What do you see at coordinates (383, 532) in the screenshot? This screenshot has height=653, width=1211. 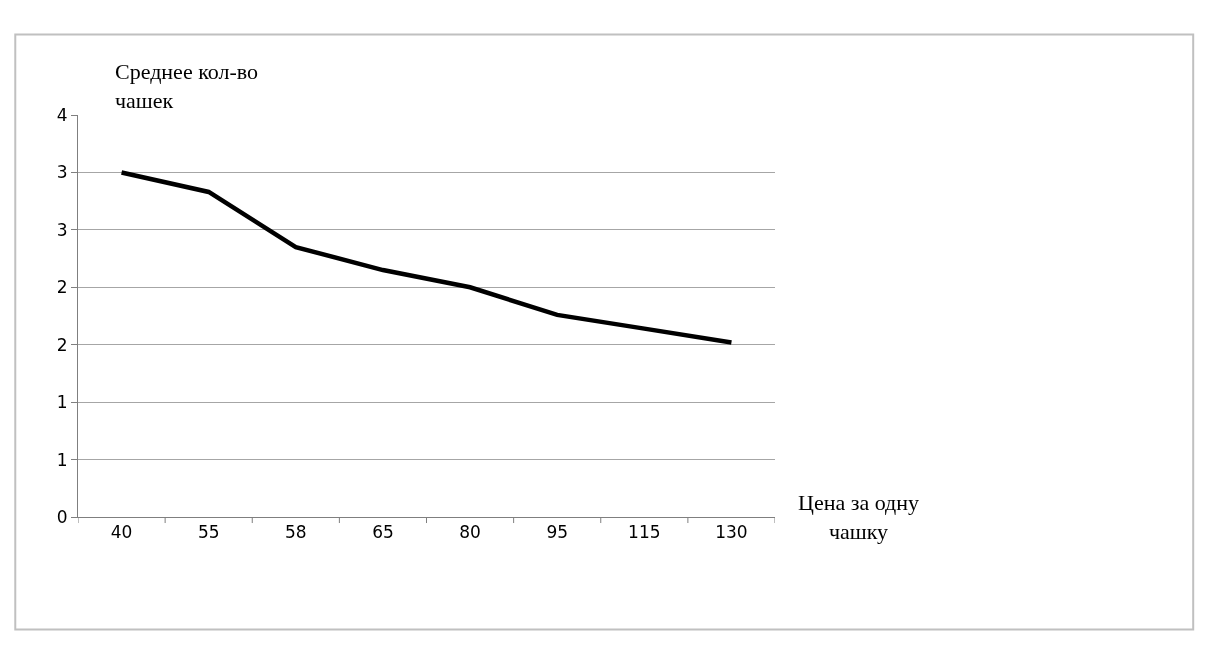 I see `x-tick-label: 65` at bounding box center [383, 532].